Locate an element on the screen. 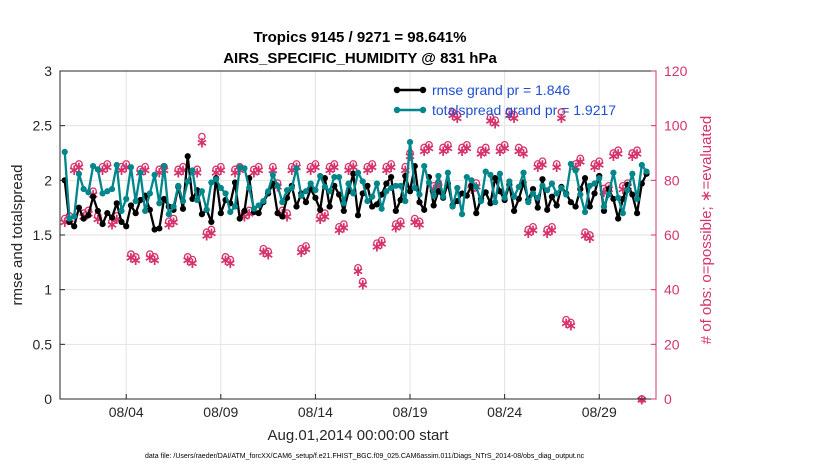 The height and width of the screenshot is (470, 830). y-tick-label-left: 2.5 is located at coordinates (43, 126).